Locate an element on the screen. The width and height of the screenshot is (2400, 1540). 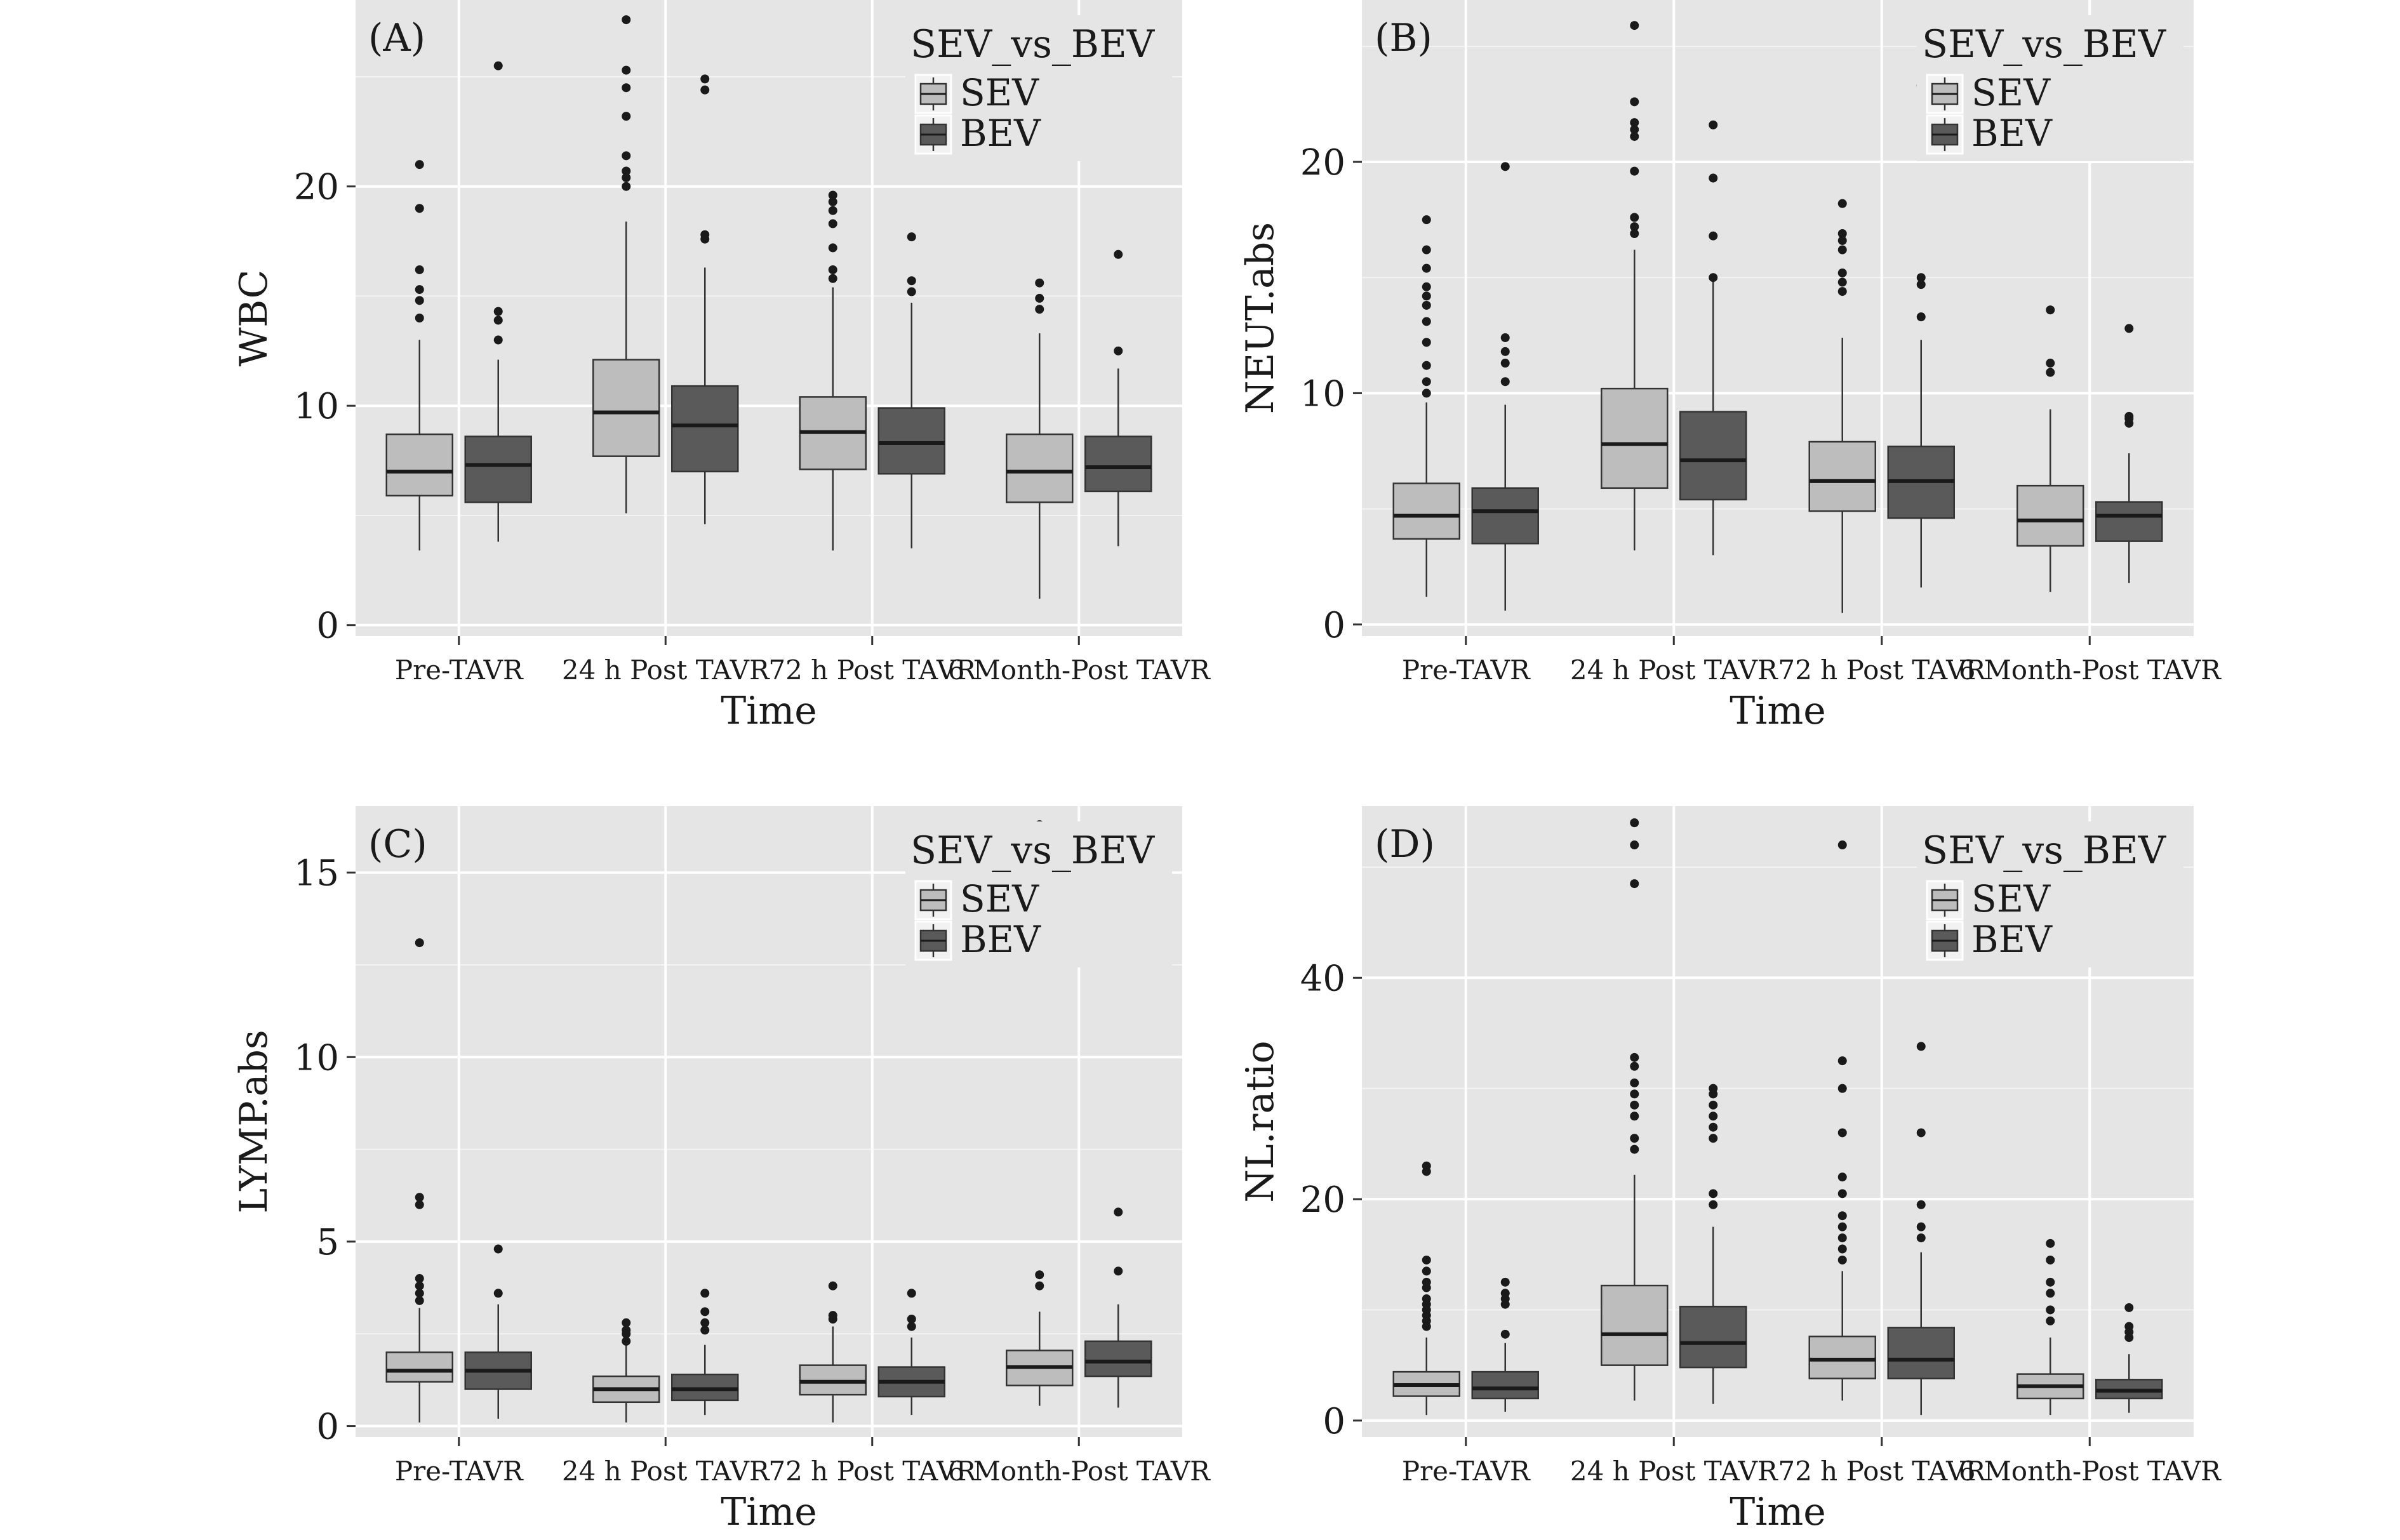
panel-label: (B) is located at coordinates (1403, 38).